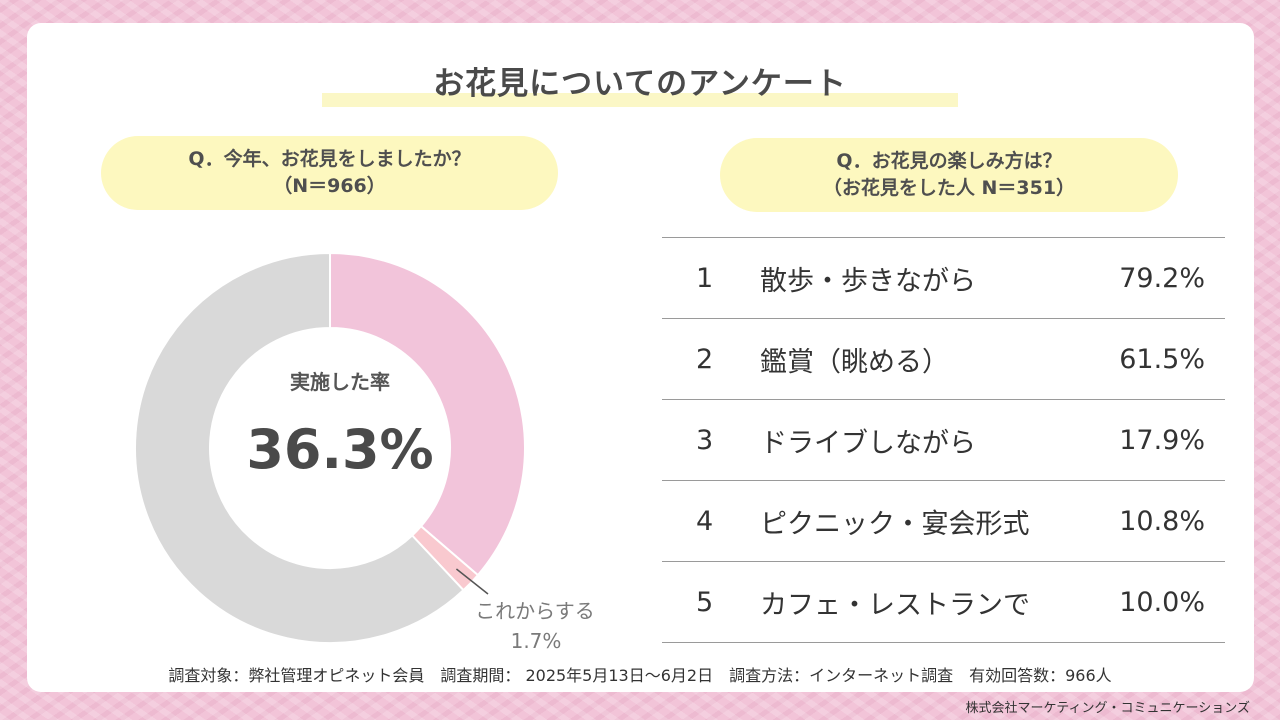 The height and width of the screenshot is (720, 1280). I want to click on table-row: 3 ドライブしながら 17.9%, so click(943, 439).